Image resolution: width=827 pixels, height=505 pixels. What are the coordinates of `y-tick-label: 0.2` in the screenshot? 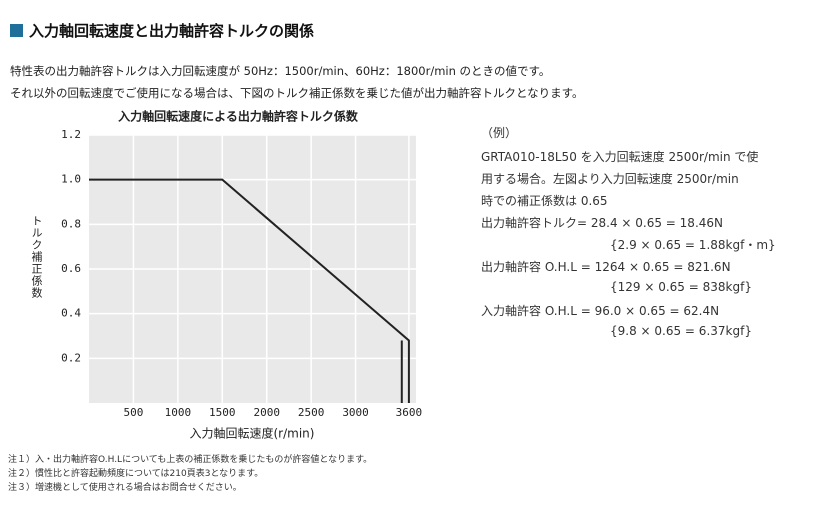 It's located at (71, 357).